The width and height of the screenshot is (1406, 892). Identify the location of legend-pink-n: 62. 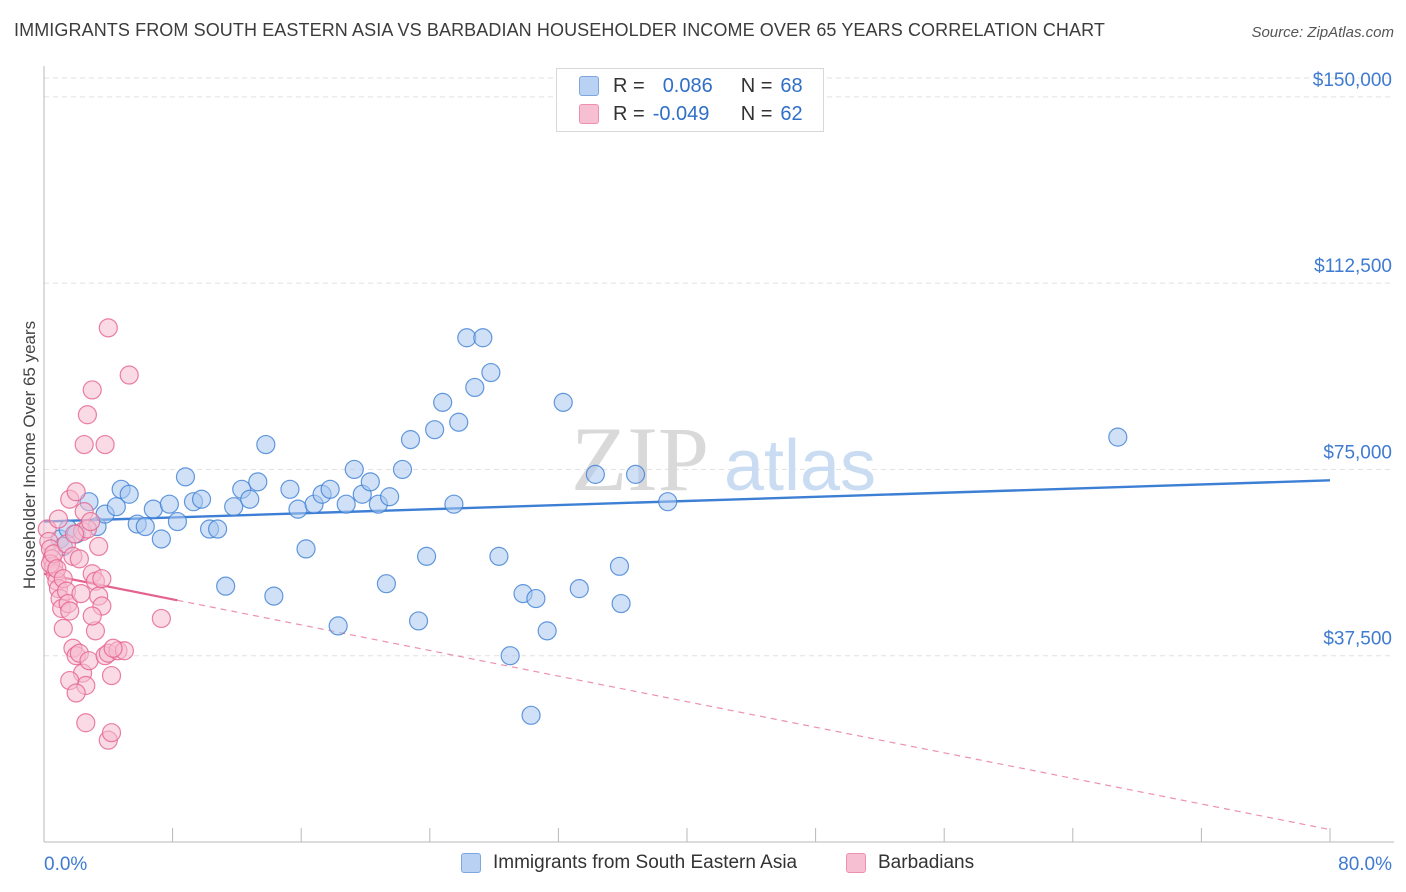
(791, 113).